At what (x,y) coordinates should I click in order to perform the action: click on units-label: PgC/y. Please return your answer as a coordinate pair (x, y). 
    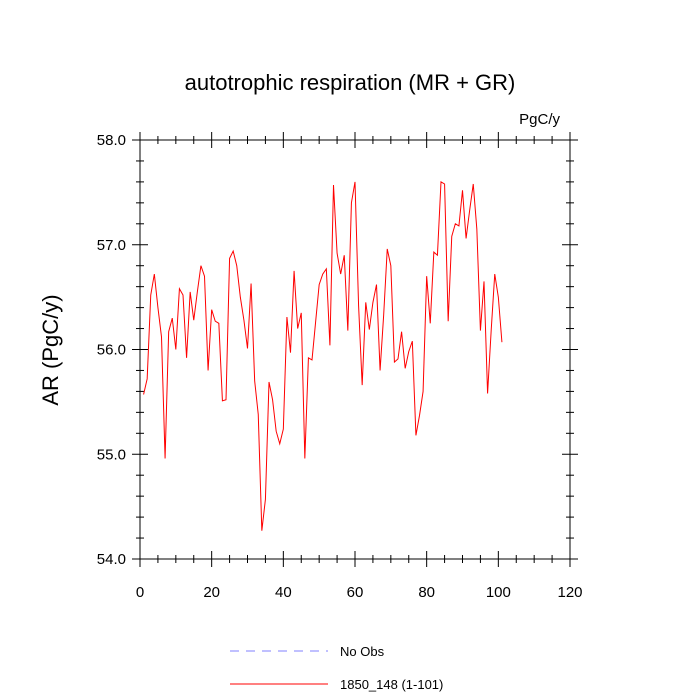
    Looking at the image, I should click on (539, 119).